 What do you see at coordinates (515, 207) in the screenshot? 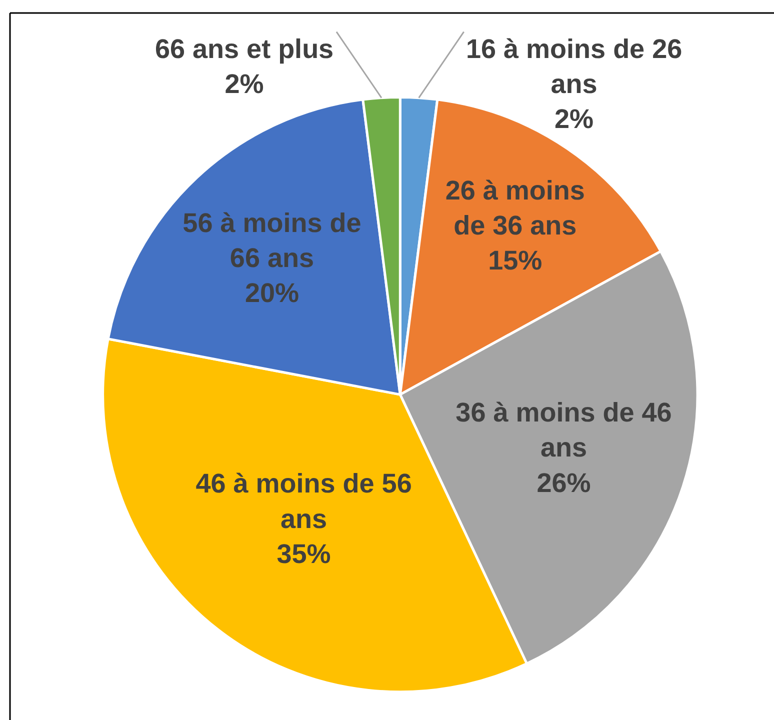
I see `slice-label: 26 à moins de 36 ans` at bounding box center [515, 207].